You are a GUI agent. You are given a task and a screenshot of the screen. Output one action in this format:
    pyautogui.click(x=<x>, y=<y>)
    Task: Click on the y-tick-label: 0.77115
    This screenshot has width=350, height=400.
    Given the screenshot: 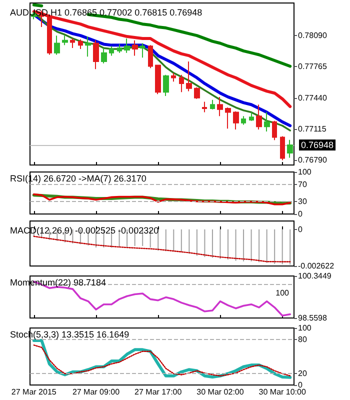 What is the action you would take?
    pyautogui.click(x=312, y=129)
    